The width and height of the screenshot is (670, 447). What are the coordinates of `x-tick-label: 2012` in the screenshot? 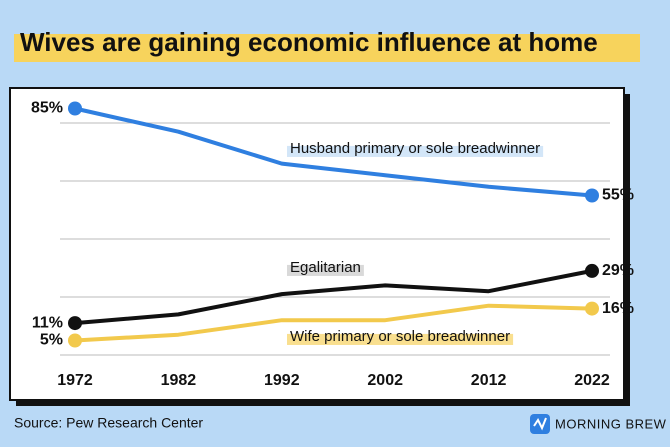 It's located at (489, 380).